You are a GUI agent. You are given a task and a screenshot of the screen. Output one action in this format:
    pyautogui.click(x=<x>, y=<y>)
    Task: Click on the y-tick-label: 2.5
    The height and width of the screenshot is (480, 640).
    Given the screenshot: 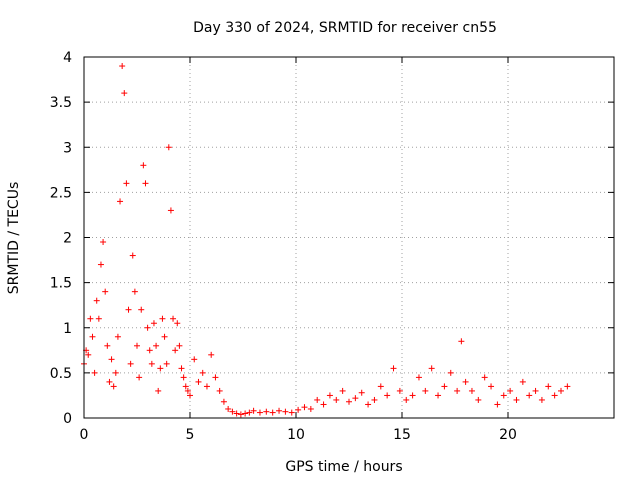 What is the action you would take?
    pyautogui.click(x=61, y=193)
    